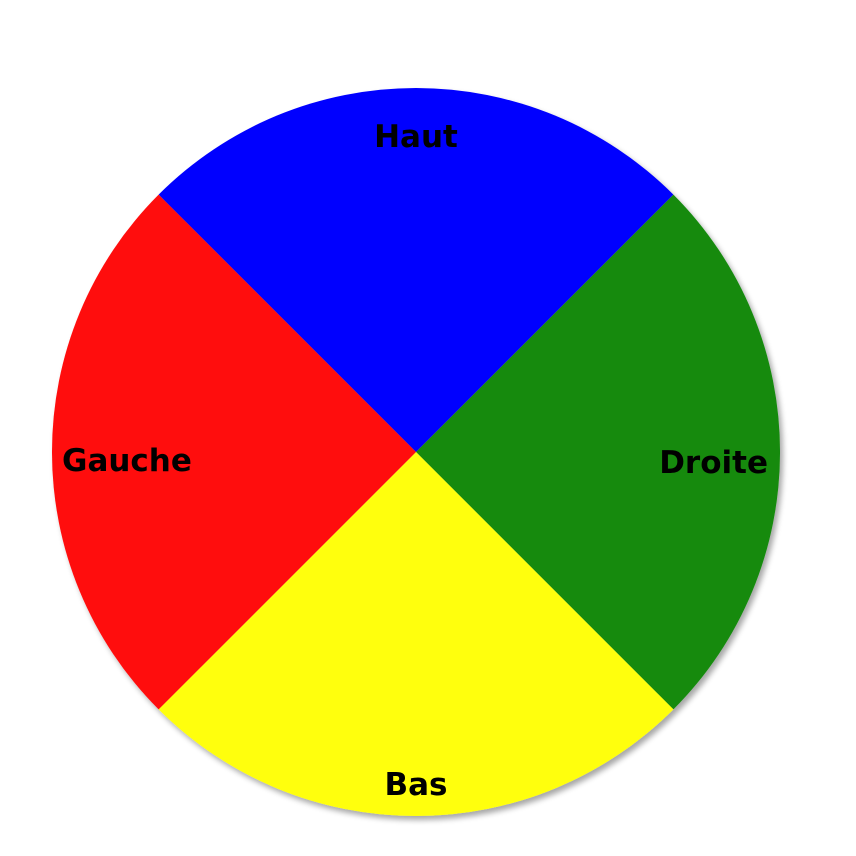 The height and width of the screenshot is (856, 856). Describe the element at coordinates (416, 785) in the screenshot. I see `label-bas: Bas` at that location.